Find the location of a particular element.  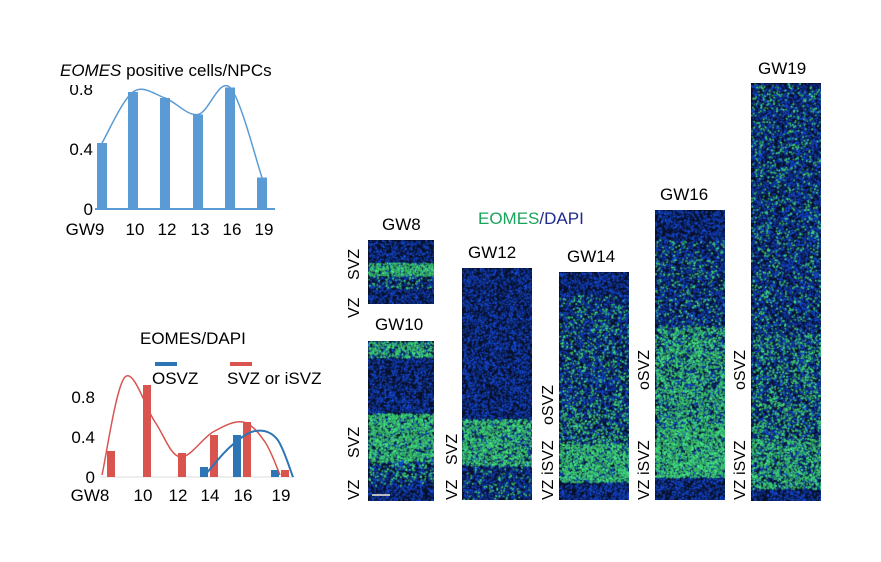

panel-gw12-image is located at coordinates (497, 384).